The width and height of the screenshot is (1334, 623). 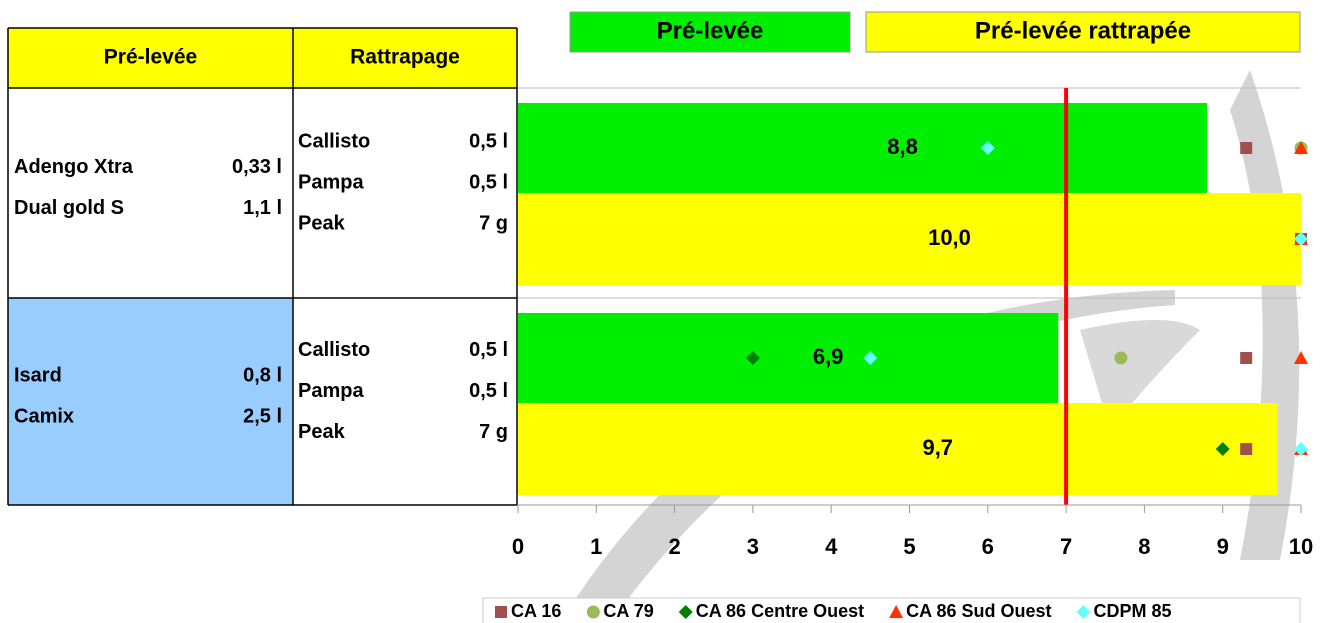 What do you see at coordinates (628, 611) in the screenshot?
I see `legend-label: CA 79` at bounding box center [628, 611].